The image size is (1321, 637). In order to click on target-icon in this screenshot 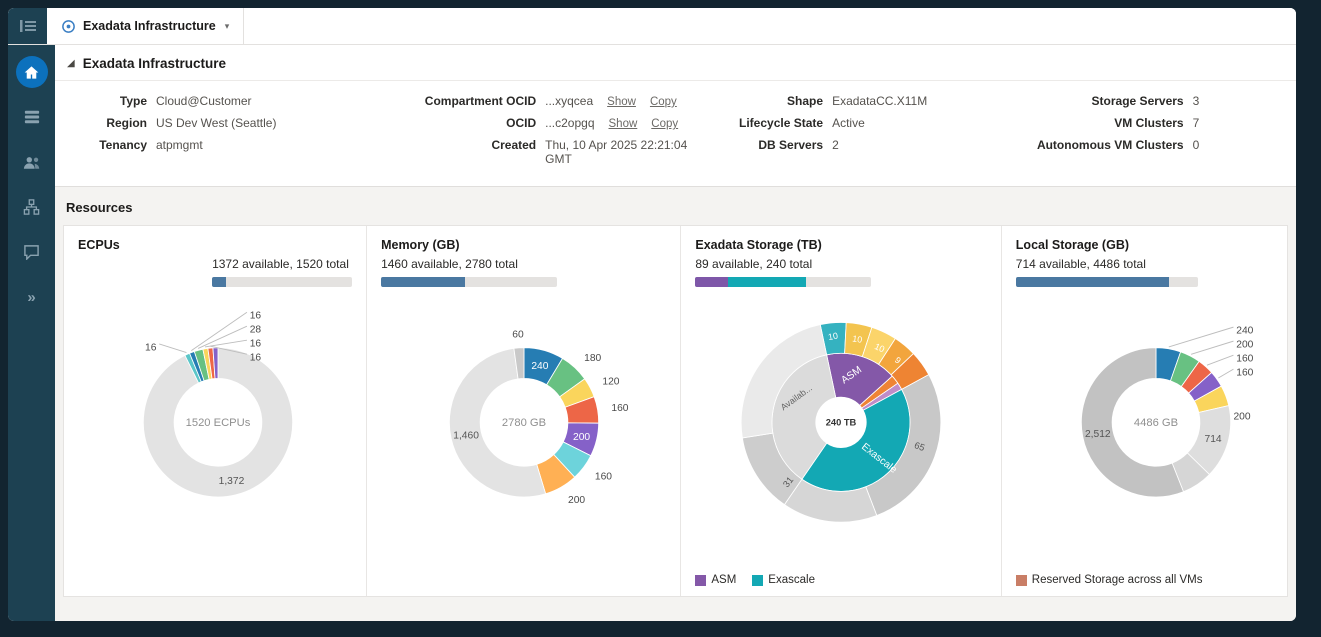, I will do `click(68, 26)`.